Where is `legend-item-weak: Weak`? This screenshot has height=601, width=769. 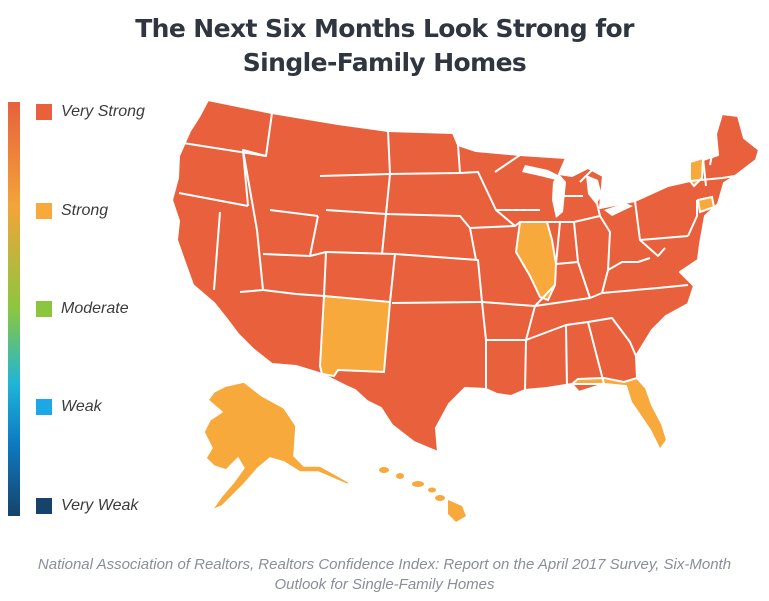
legend-item-weak: Weak is located at coordinates (69, 407).